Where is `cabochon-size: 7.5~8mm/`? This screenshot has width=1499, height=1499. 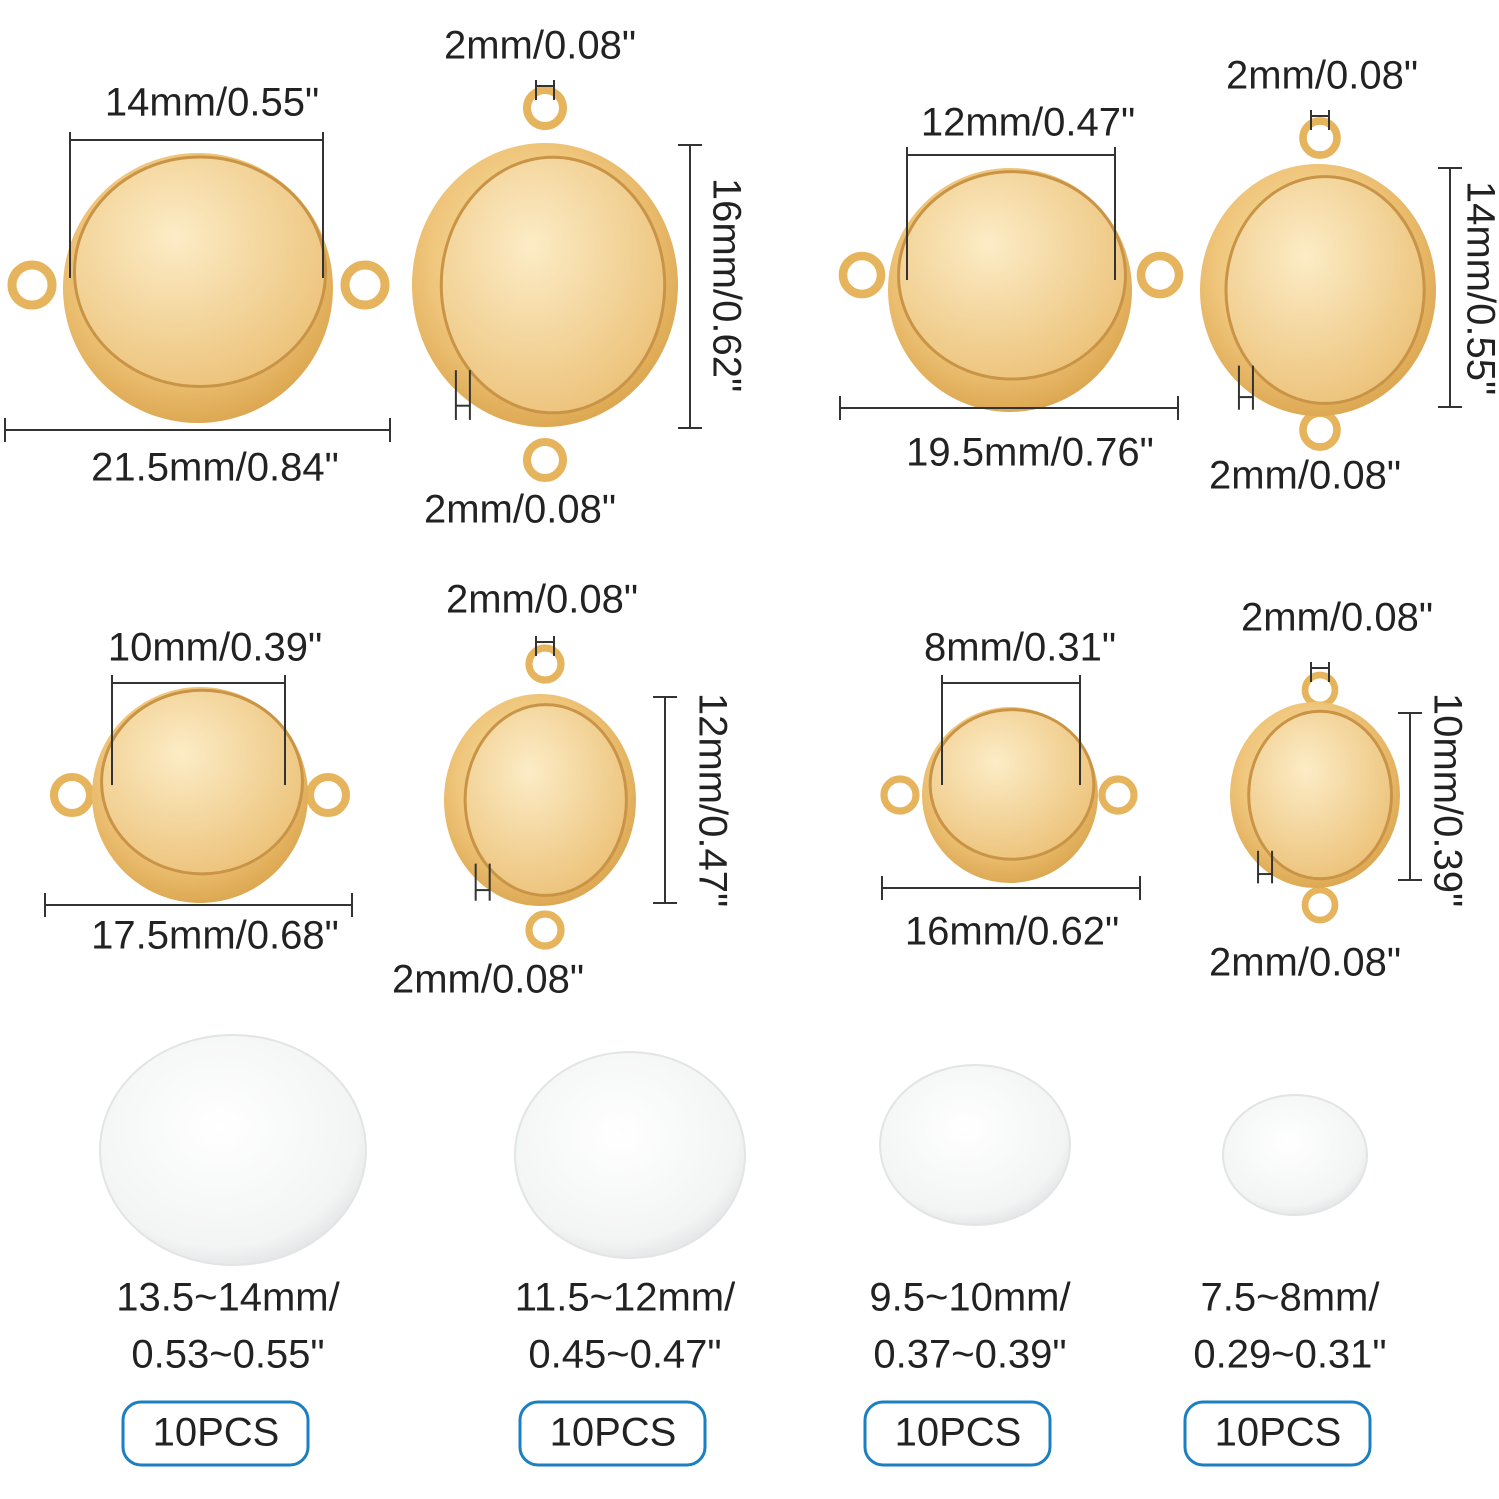
cabochon-size: 7.5~8mm/ is located at coordinates (1291, 1298).